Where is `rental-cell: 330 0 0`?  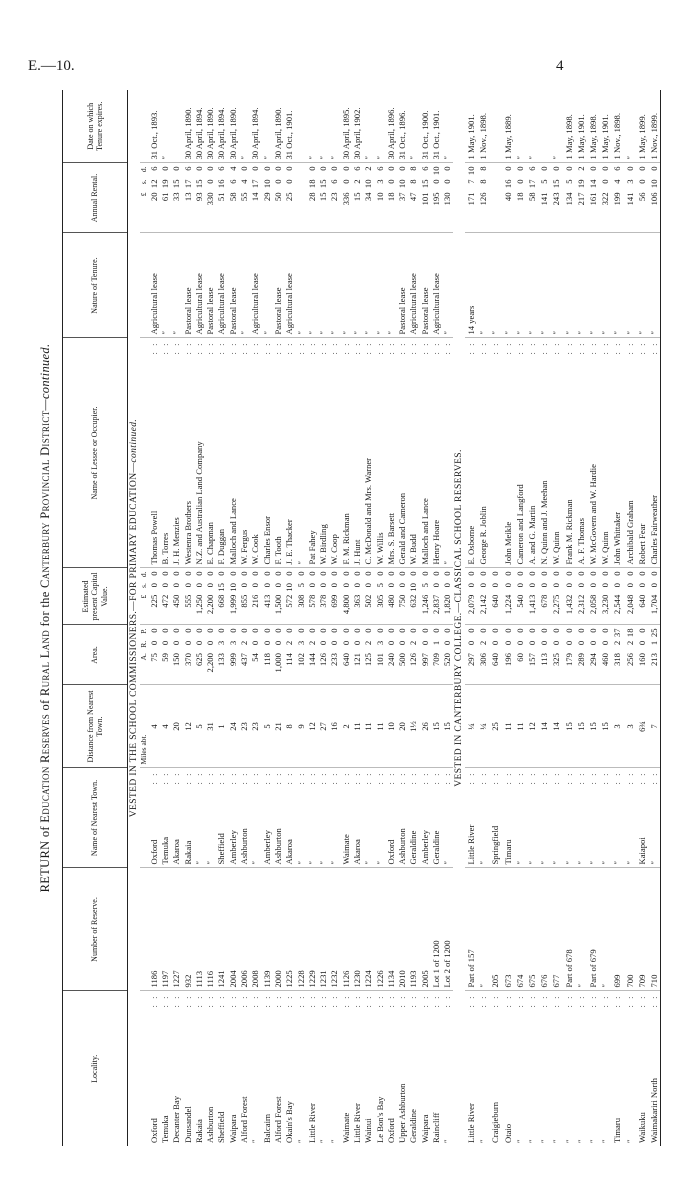
rental-cell: 330 0 0 is located at coordinates (210, 198).